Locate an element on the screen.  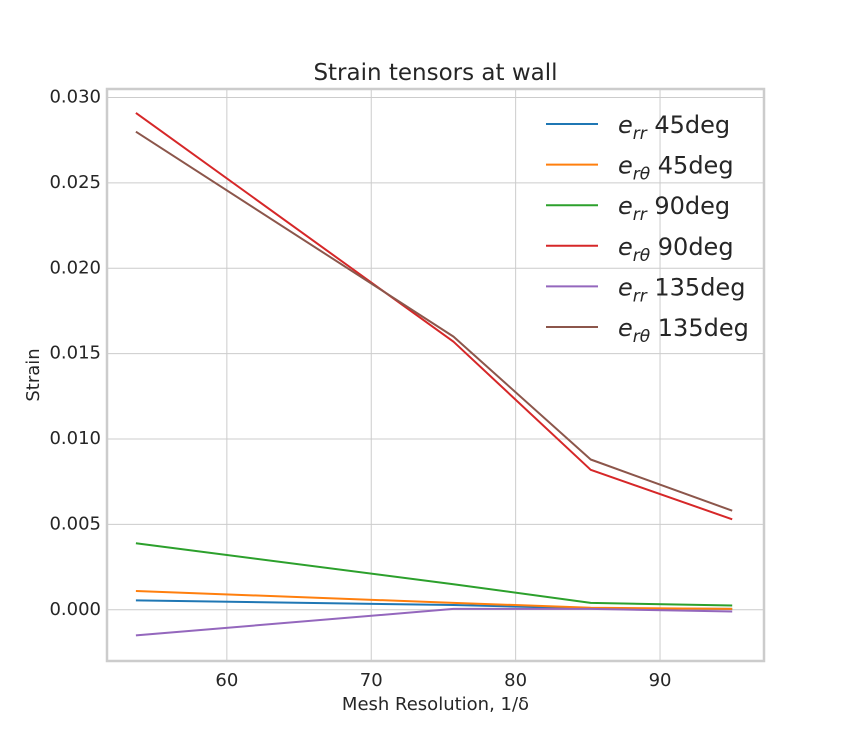
legend-entry: erθ 135deg is located at coordinates (683, 330).